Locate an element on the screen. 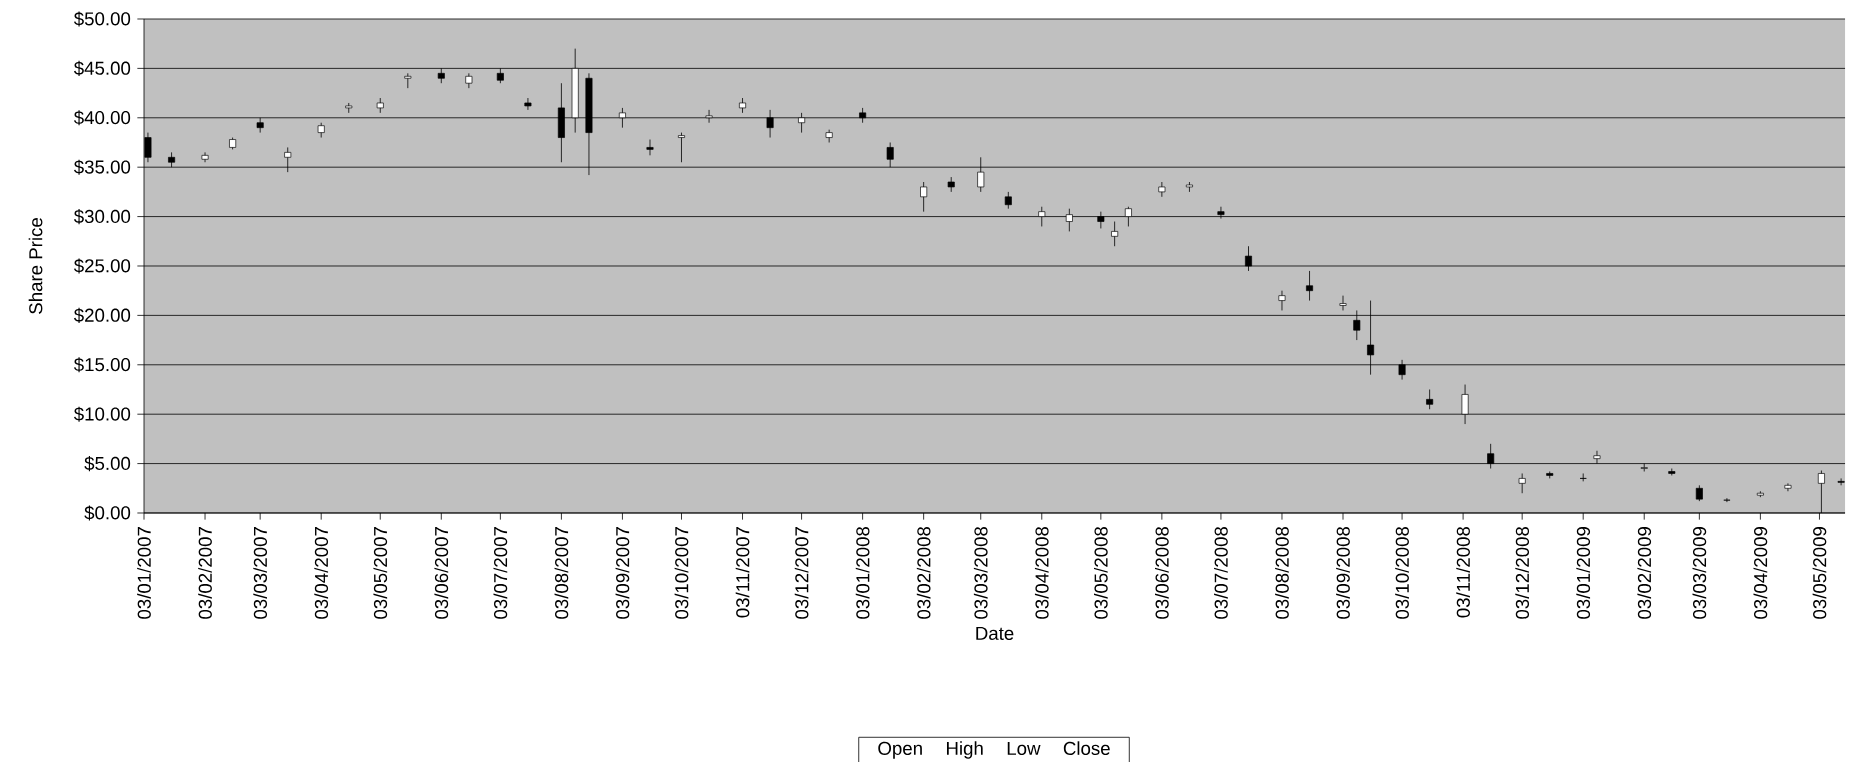  text: High is located at coordinates (964, 750).